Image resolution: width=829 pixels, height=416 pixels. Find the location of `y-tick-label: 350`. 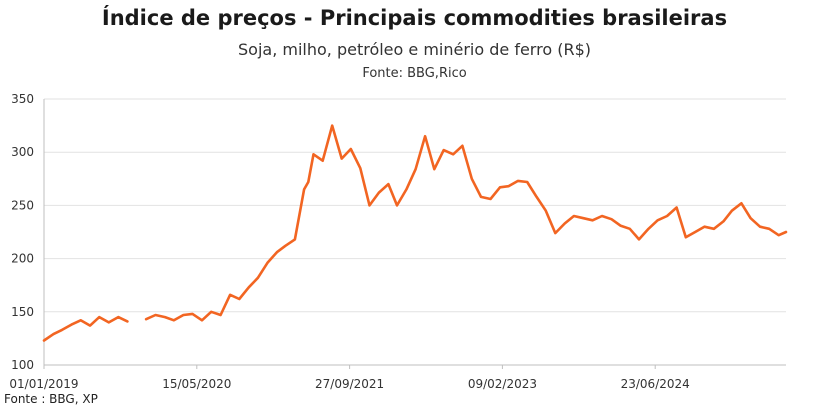

y-tick-label: 350 is located at coordinates (22, 99).